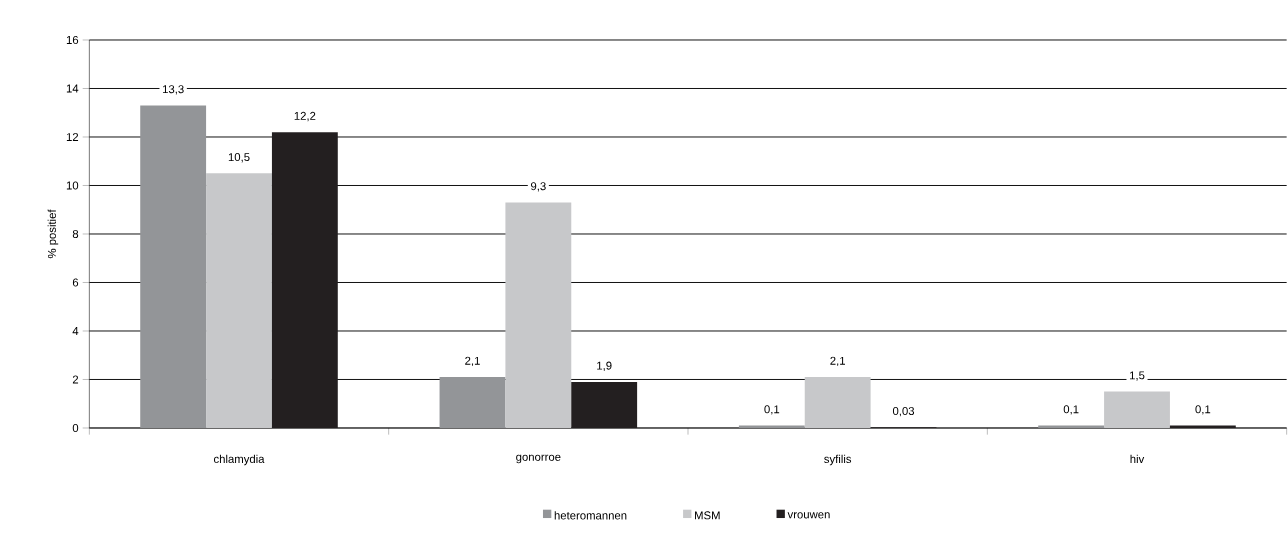  I want to click on x-tick-label: gonorroe, so click(538, 459).